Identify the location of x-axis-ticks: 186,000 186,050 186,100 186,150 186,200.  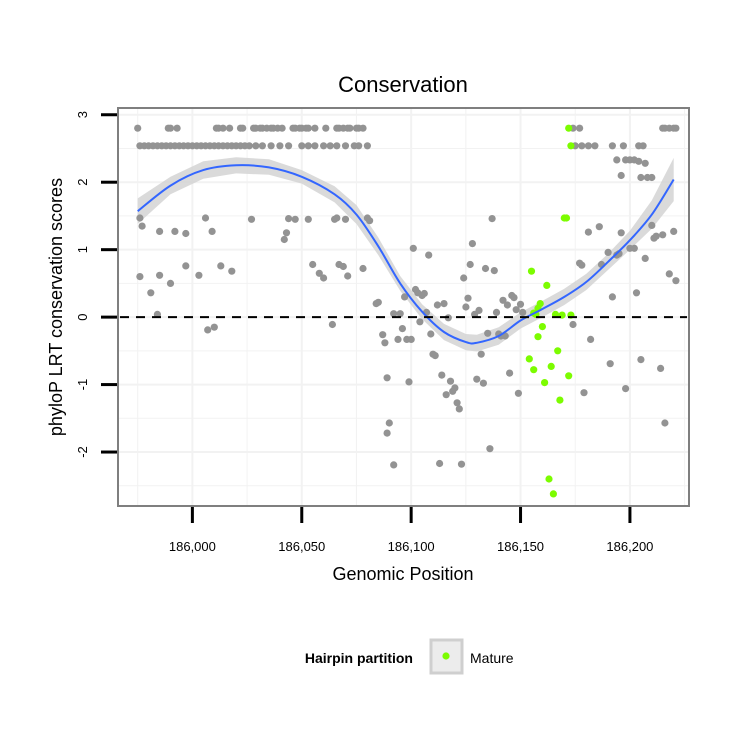
(411, 530).